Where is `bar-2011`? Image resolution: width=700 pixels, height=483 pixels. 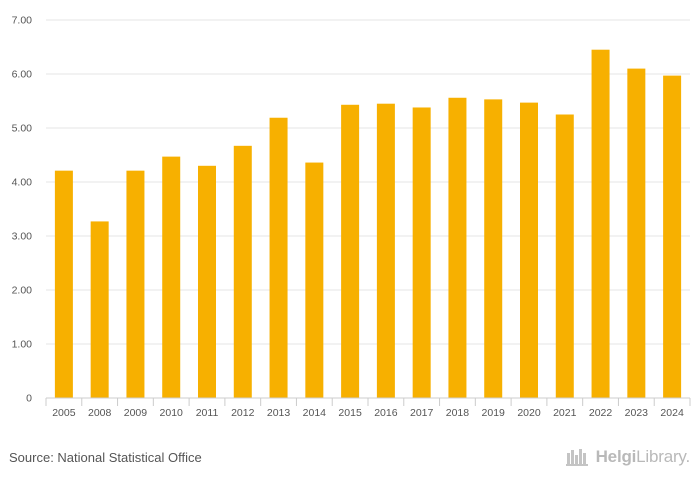 bar-2011 is located at coordinates (207, 281).